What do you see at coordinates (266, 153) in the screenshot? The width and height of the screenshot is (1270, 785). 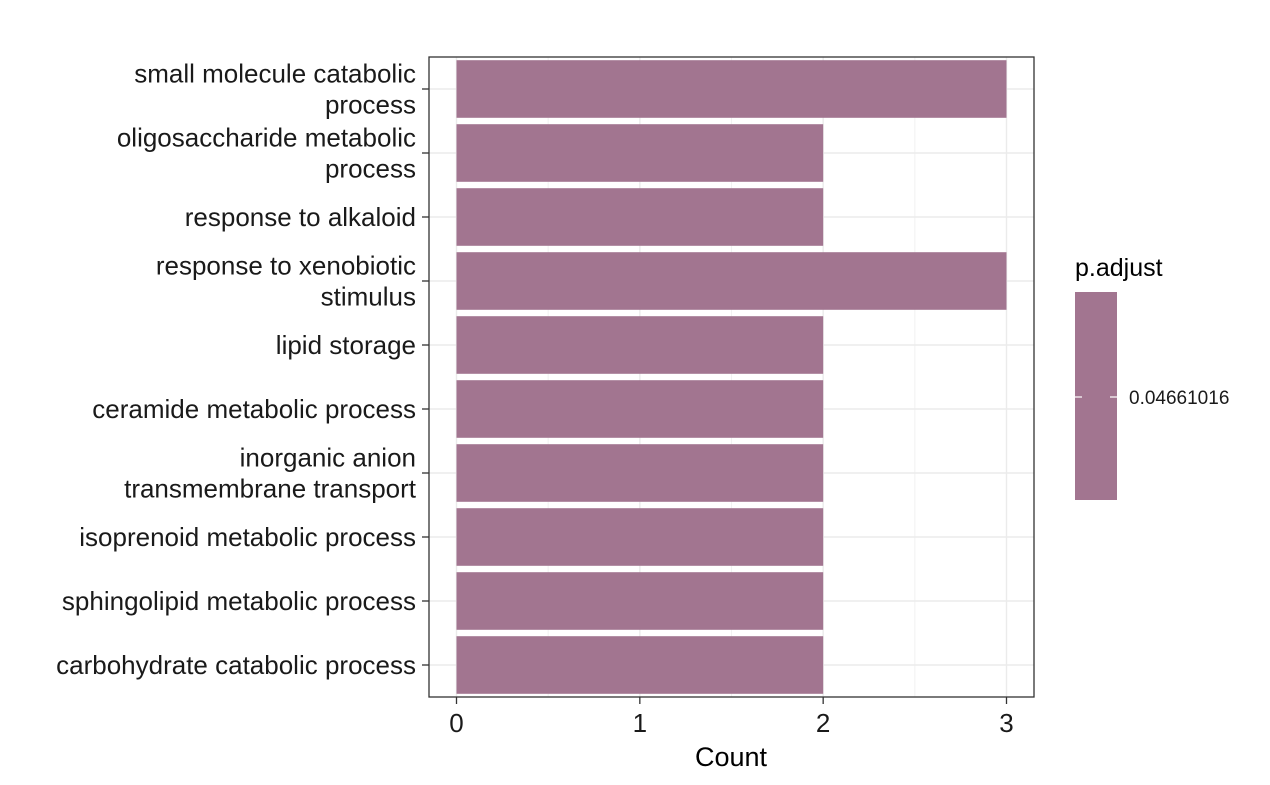 I see `y-tick-label: oligosaccharide metabolic process` at bounding box center [266, 153].